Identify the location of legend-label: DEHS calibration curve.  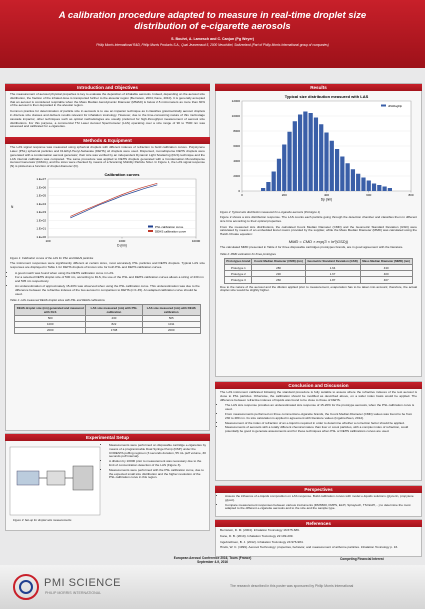
(170, 231).